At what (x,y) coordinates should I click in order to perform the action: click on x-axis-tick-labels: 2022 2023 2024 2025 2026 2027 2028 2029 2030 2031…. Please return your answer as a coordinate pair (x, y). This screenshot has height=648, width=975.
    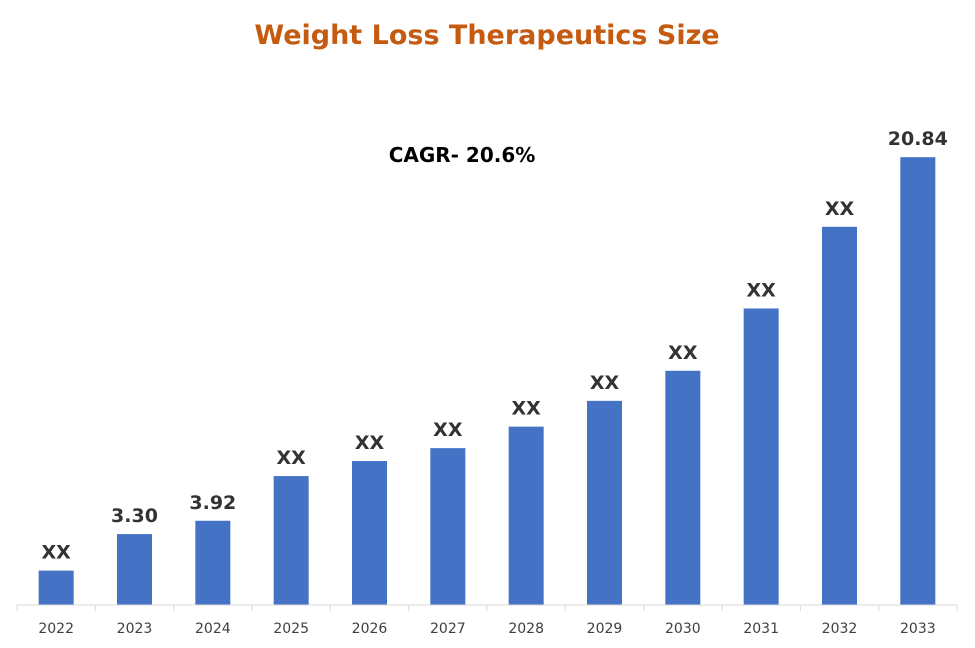
    Looking at the image, I should click on (486, 629).